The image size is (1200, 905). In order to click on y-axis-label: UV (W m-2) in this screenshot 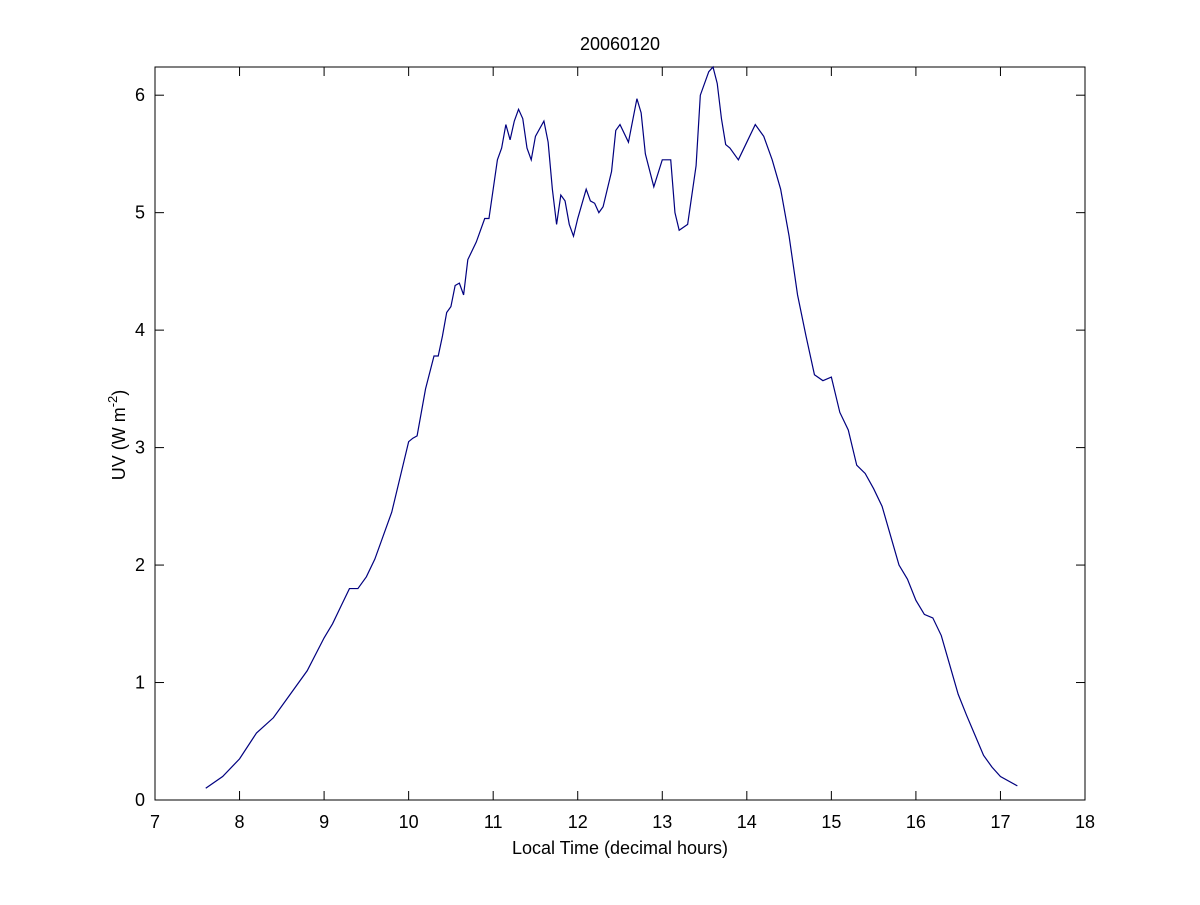, I will do `click(117, 435)`.